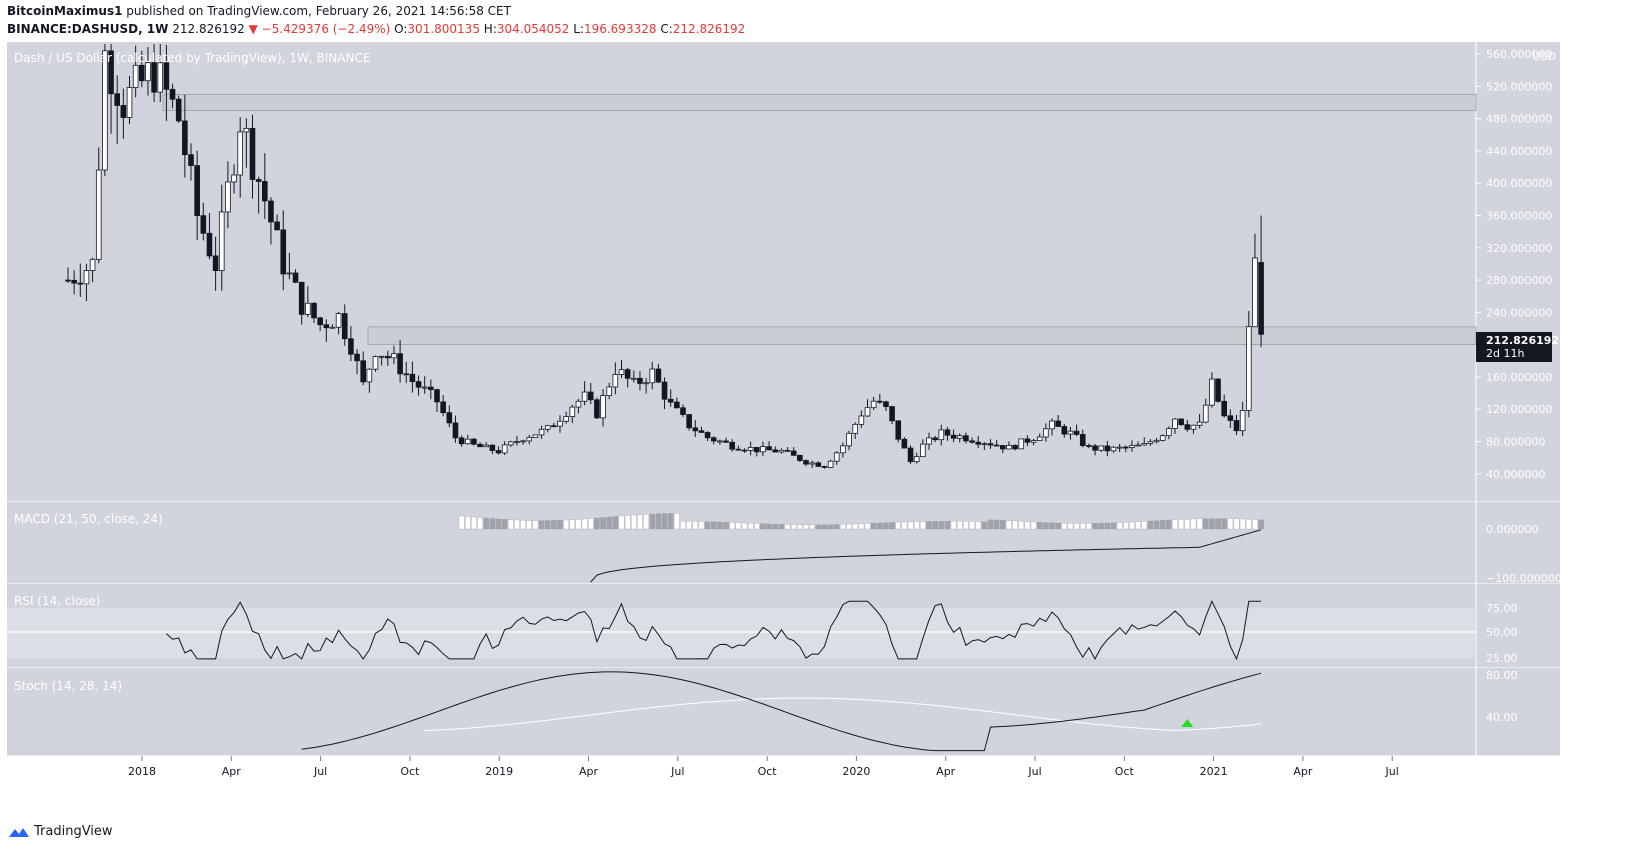  I want to click on tradingview-footer: TradingView, so click(60, 831).